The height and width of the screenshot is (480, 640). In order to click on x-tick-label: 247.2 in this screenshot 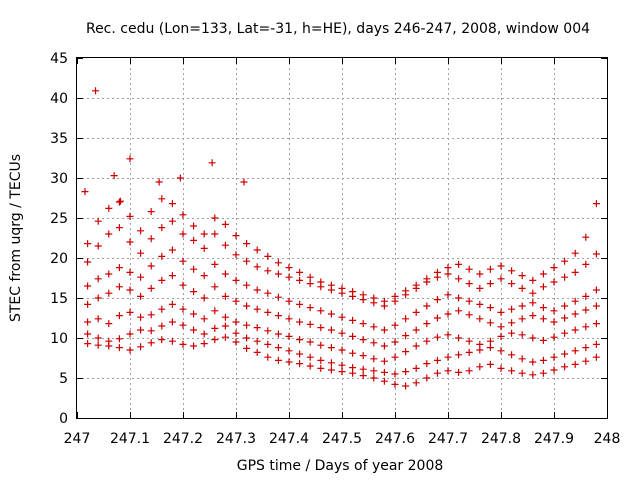, I will do `click(183, 439)`.